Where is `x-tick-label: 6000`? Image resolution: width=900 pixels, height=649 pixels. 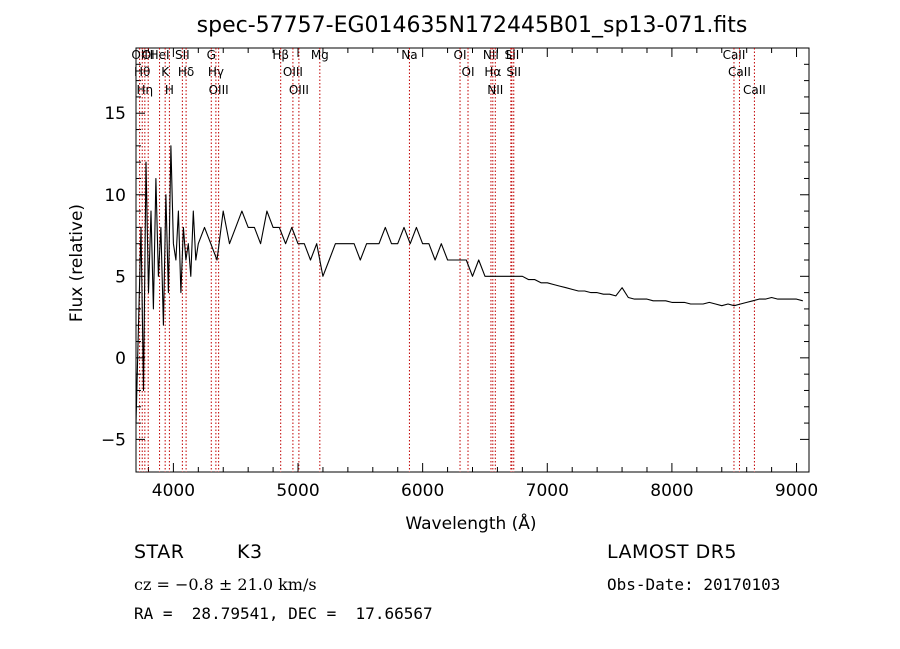 x-tick-label: 6000 is located at coordinates (422, 491).